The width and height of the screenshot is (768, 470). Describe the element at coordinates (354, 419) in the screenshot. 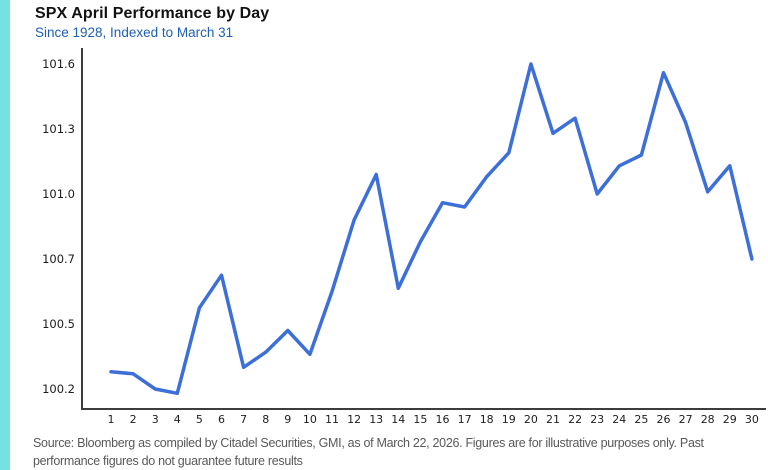

I see `x-tick-label: 12` at that location.